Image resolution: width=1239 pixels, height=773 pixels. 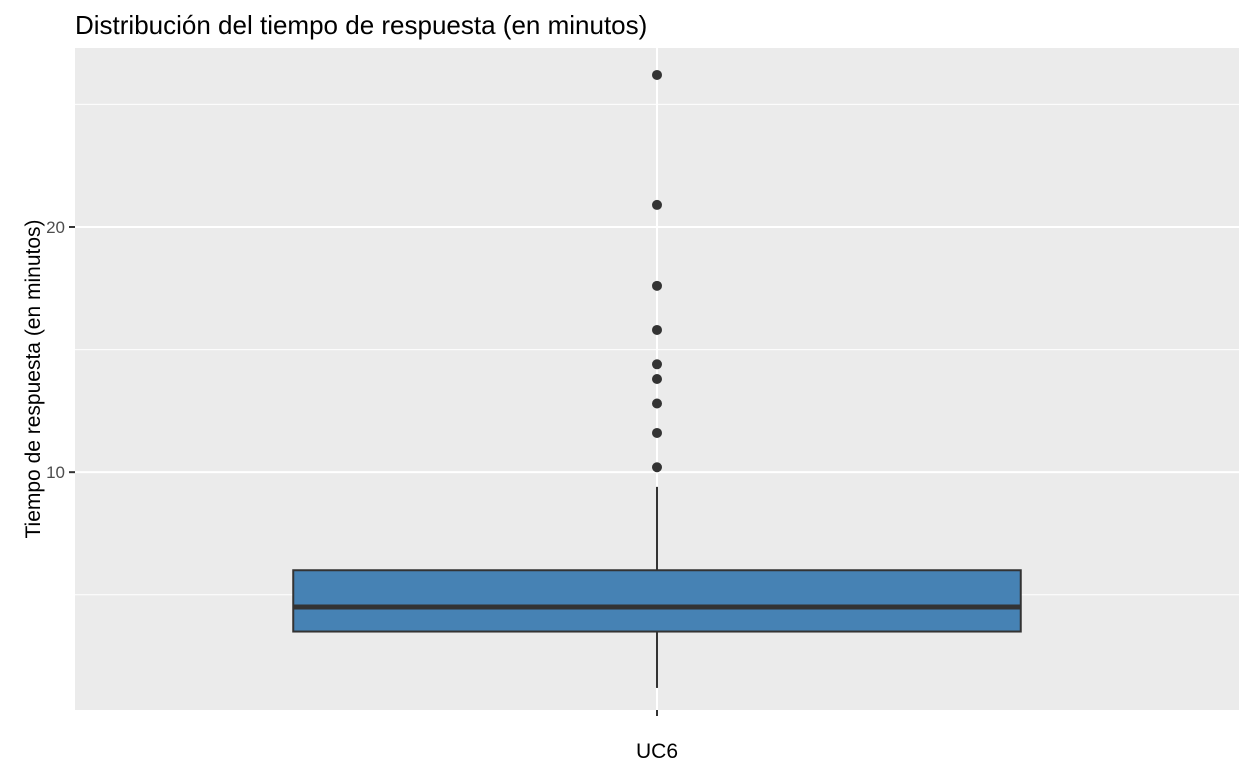 What do you see at coordinates (33, 378) in the screenshot?
I see `y-axis-label: Tiempo de respuesta (en minutos)` at bounding box center [33, 378].